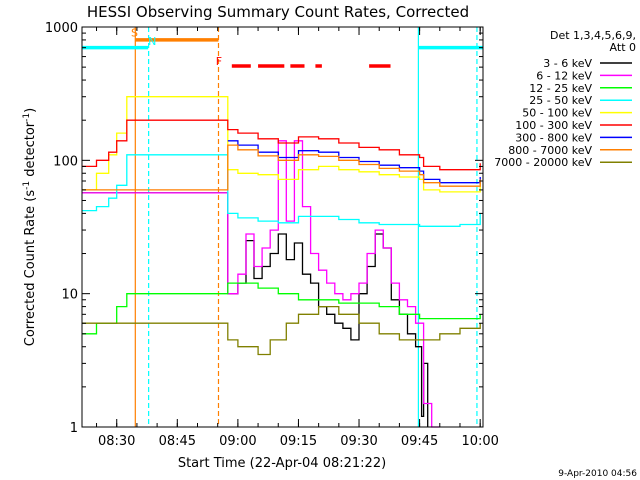 This screenshot has height=480, width=640. Describe the element at coordinates (237, 441) in the screenshot. I see `x-tick-label-09-00: 09:00` at that location.